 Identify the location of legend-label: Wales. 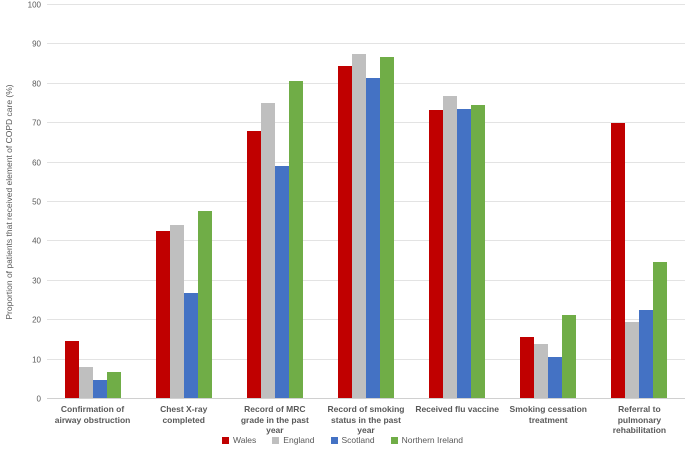
(244, 440).